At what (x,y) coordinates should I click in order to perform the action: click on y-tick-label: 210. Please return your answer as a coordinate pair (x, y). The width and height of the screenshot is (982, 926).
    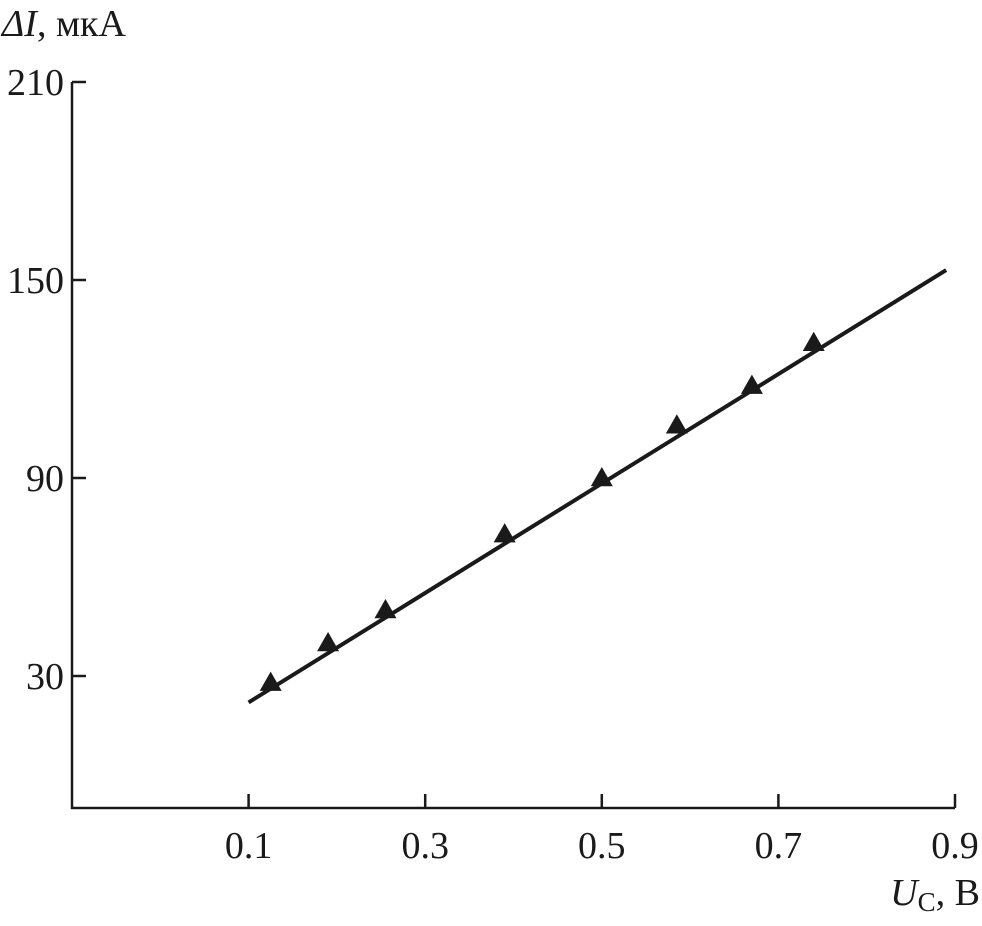
    Looking at the image, I should click on (35, 83).